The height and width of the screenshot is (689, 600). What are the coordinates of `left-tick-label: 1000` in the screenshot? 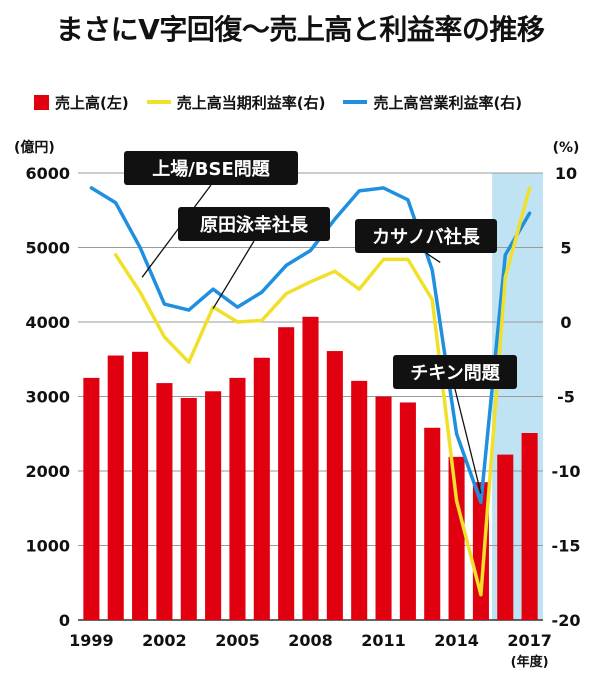 It's located at (47, 546).